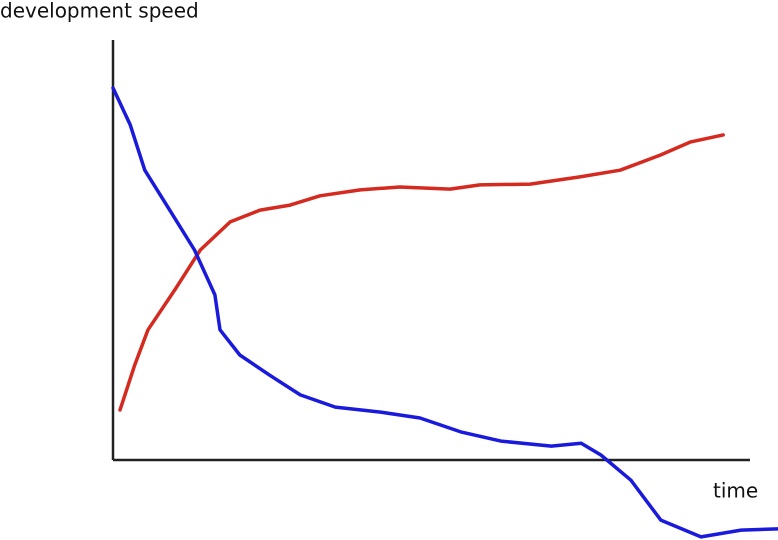 Image resolution: width=778 pixels, height=540 pixels. I want to click on x-axis-label: time, so click(735, 491).